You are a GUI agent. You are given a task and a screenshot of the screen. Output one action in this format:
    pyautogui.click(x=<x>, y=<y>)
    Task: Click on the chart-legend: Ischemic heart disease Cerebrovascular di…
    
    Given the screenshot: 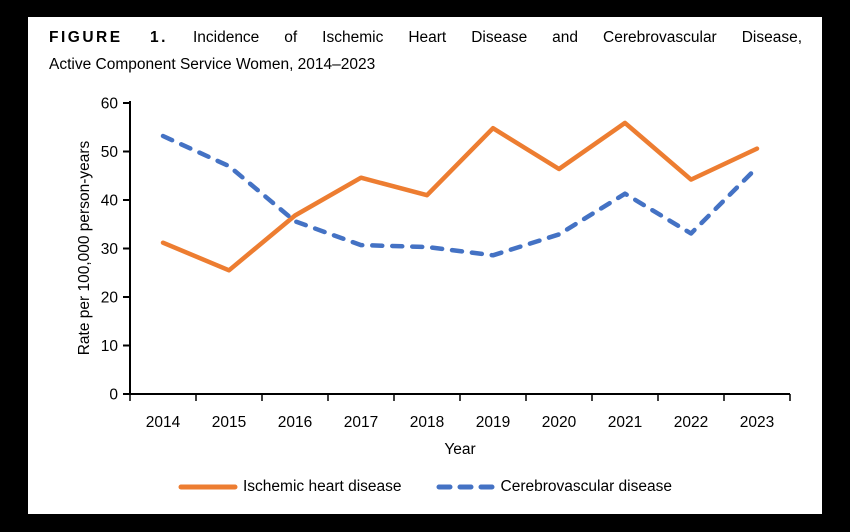 What is the action you would take?
    pyautogui.click(x=425, y=487)
    